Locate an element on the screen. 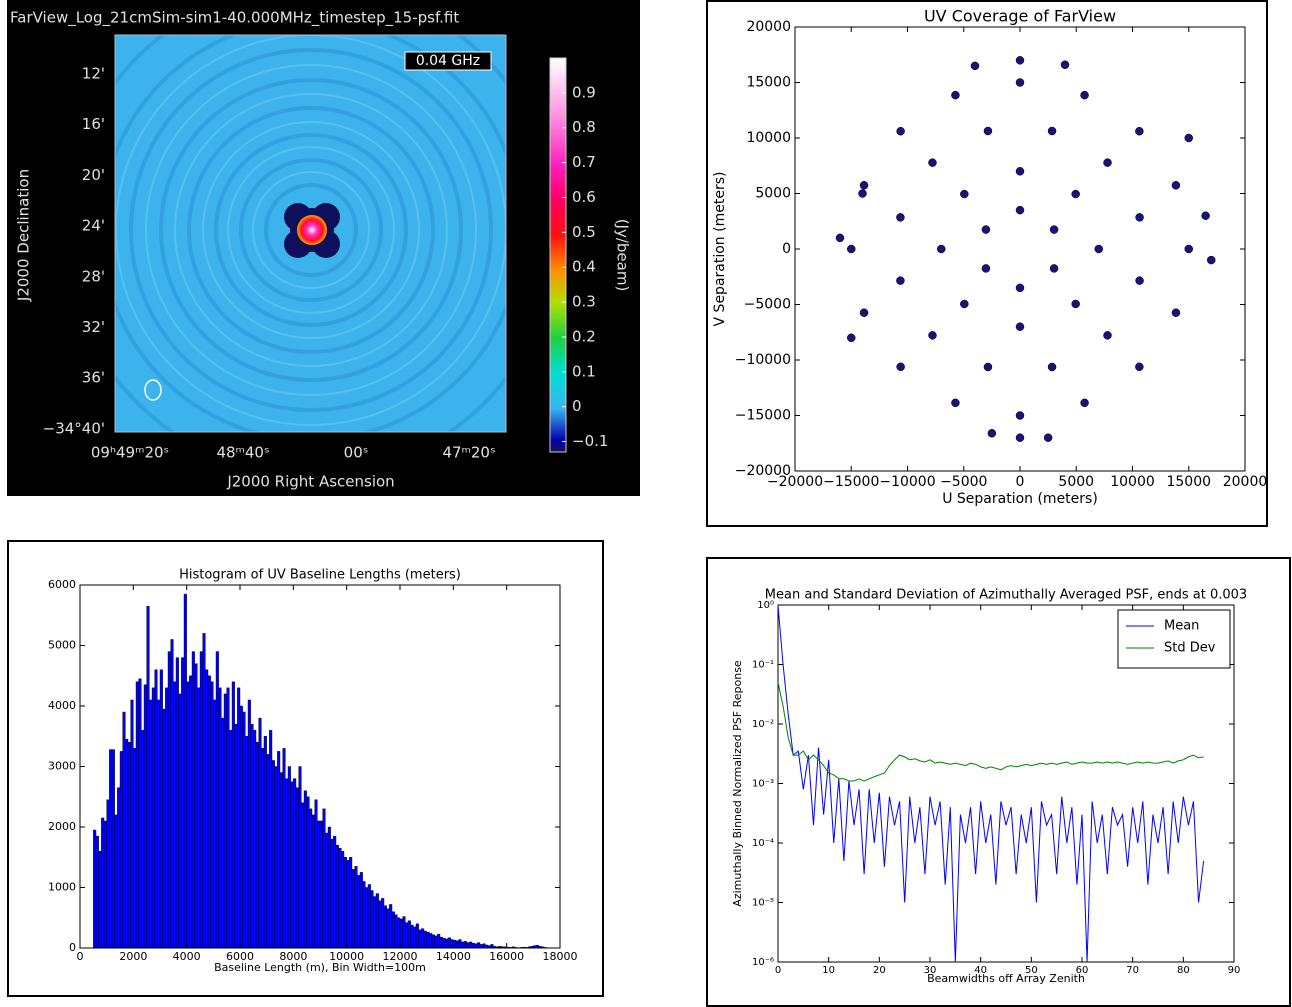 This screenshot has width=1292, height=1007. x-axis-label: U Separation (meters) is located at coordinates (1020, 499).